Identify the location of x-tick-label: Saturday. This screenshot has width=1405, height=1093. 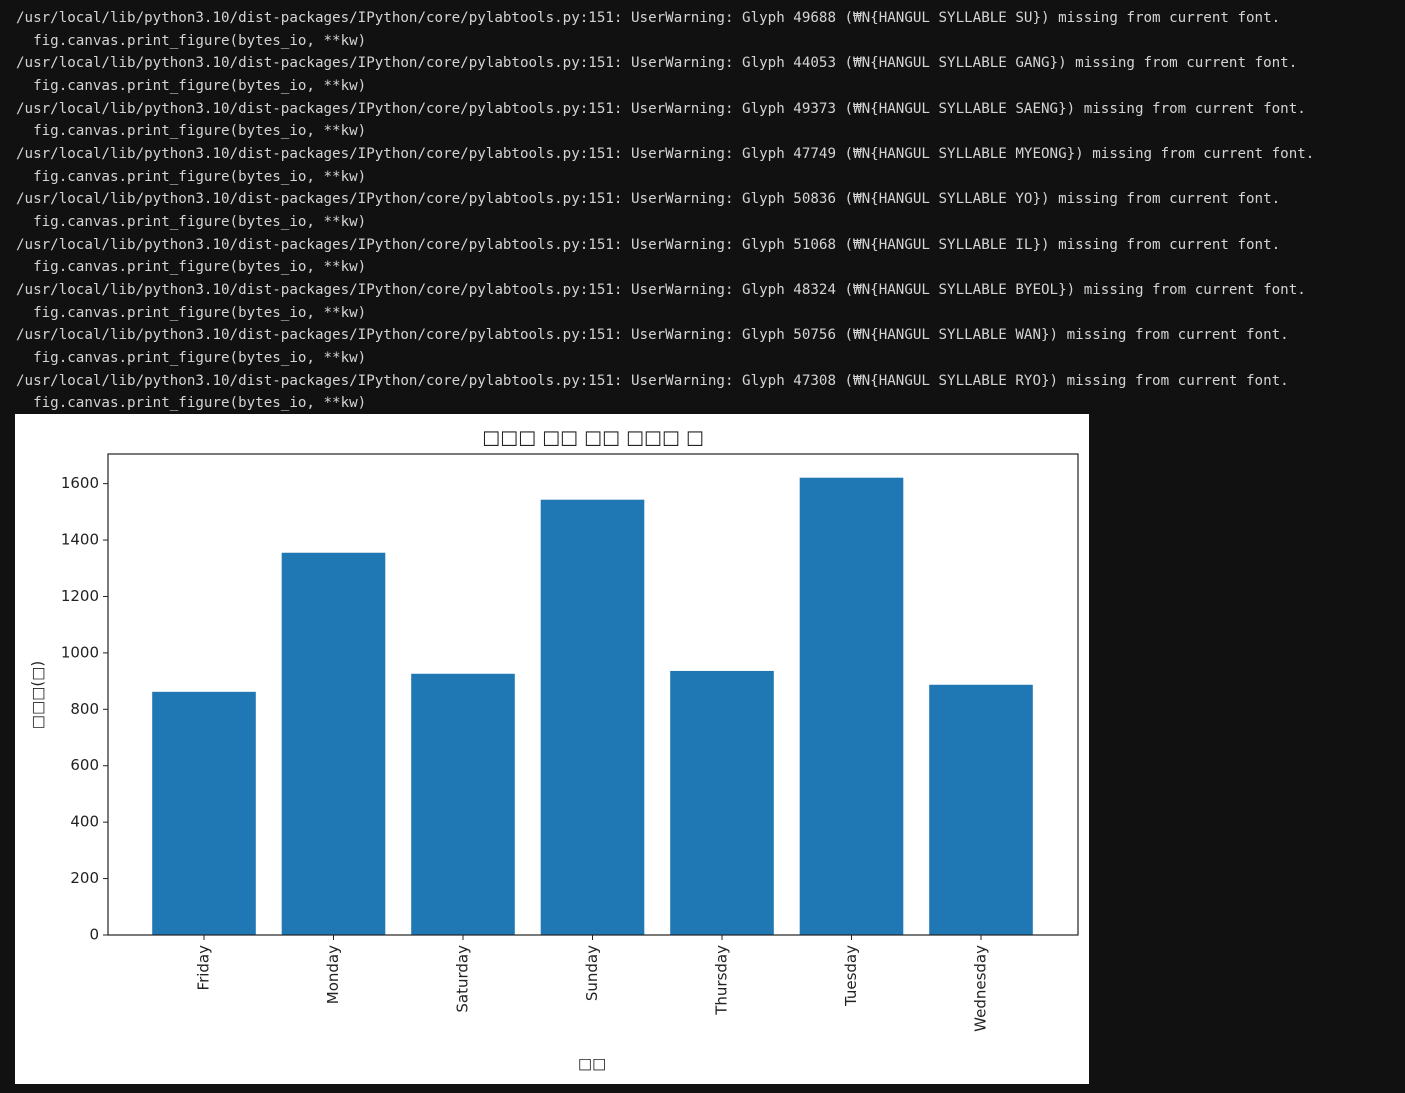
(463, 979).